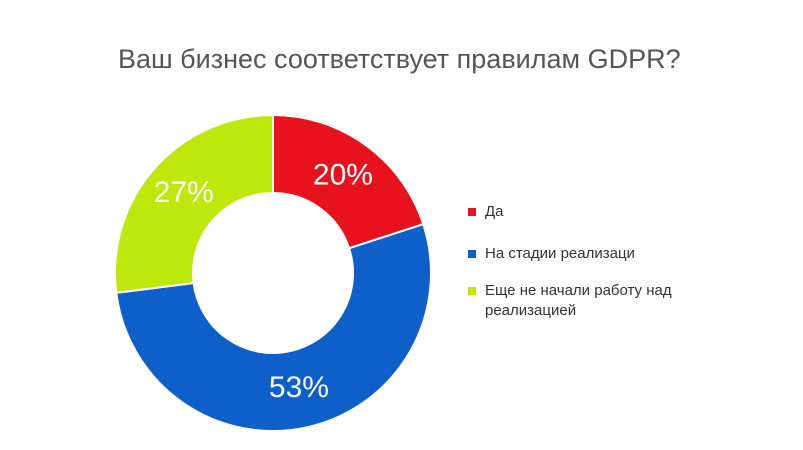 The image size is (803, 450). Describe the element at coordinates (472, 254) in the screenshot. I see `legend-swatch-in-progress` at that location.